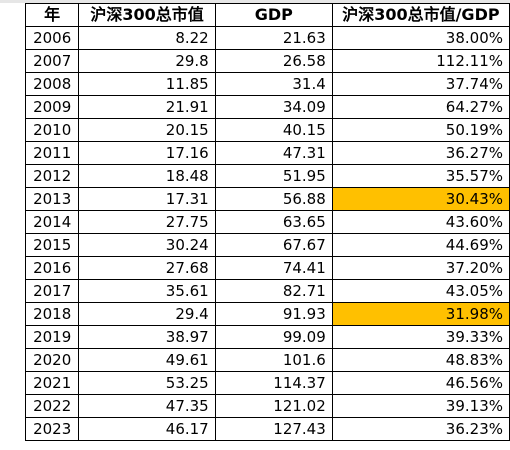 The width and height of the screenshot is (510, 450). What do you see at coordinates (52, 429) in the screenshot?
I see `cell-year: 2023` at bounding box center [52, 429].